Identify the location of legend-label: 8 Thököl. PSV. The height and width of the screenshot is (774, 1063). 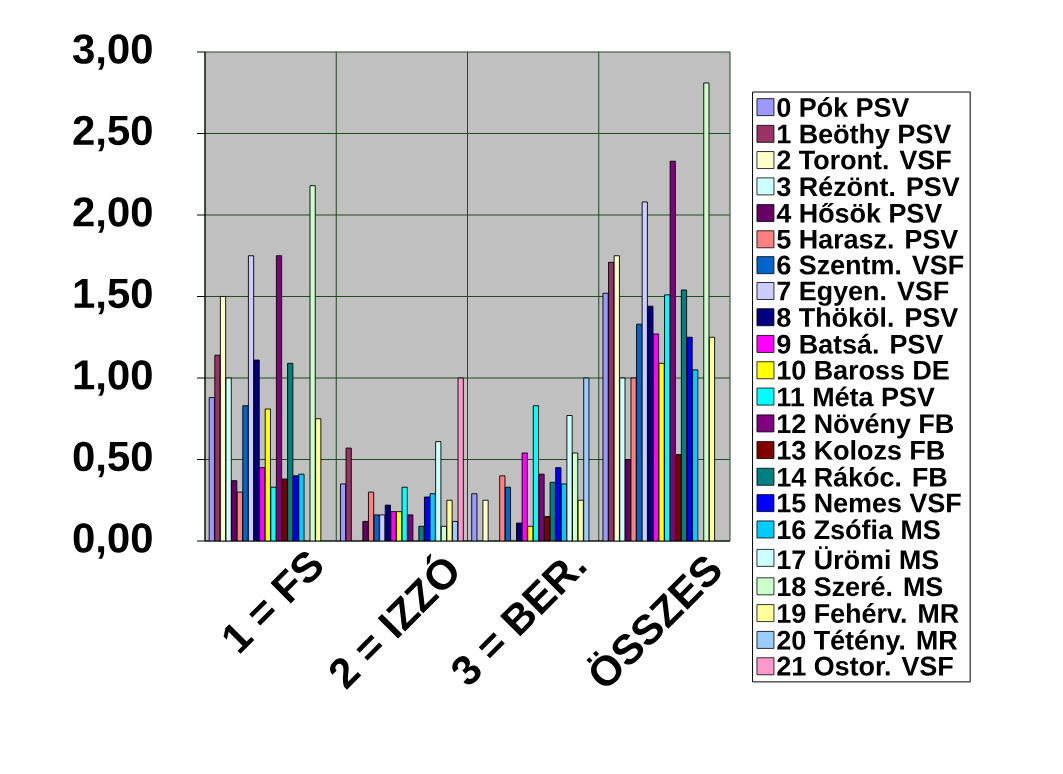
(868, 317).